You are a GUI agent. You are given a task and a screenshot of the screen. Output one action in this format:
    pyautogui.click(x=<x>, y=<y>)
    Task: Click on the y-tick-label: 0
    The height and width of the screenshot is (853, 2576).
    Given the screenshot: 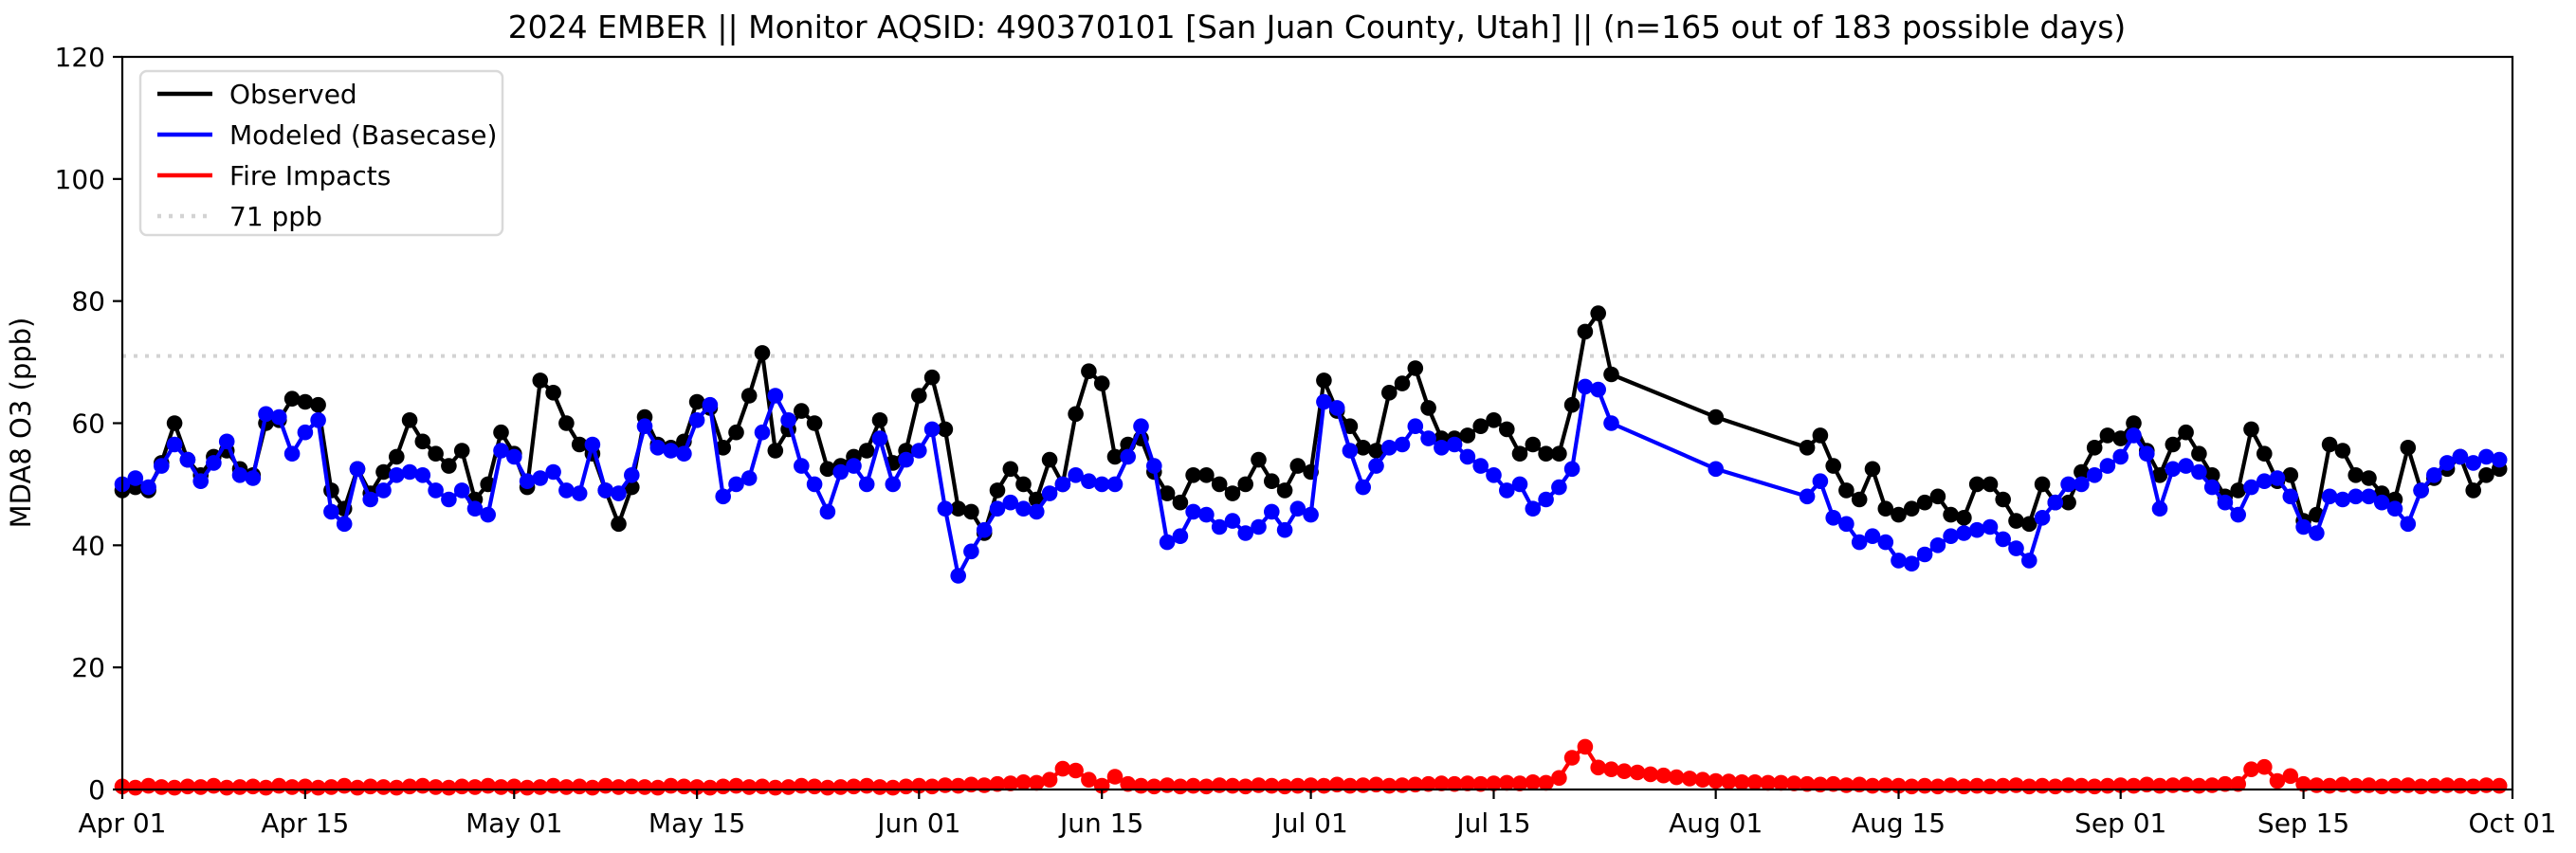 What is the action you would take?
    pyautogui.click(x=96, y=790)
    